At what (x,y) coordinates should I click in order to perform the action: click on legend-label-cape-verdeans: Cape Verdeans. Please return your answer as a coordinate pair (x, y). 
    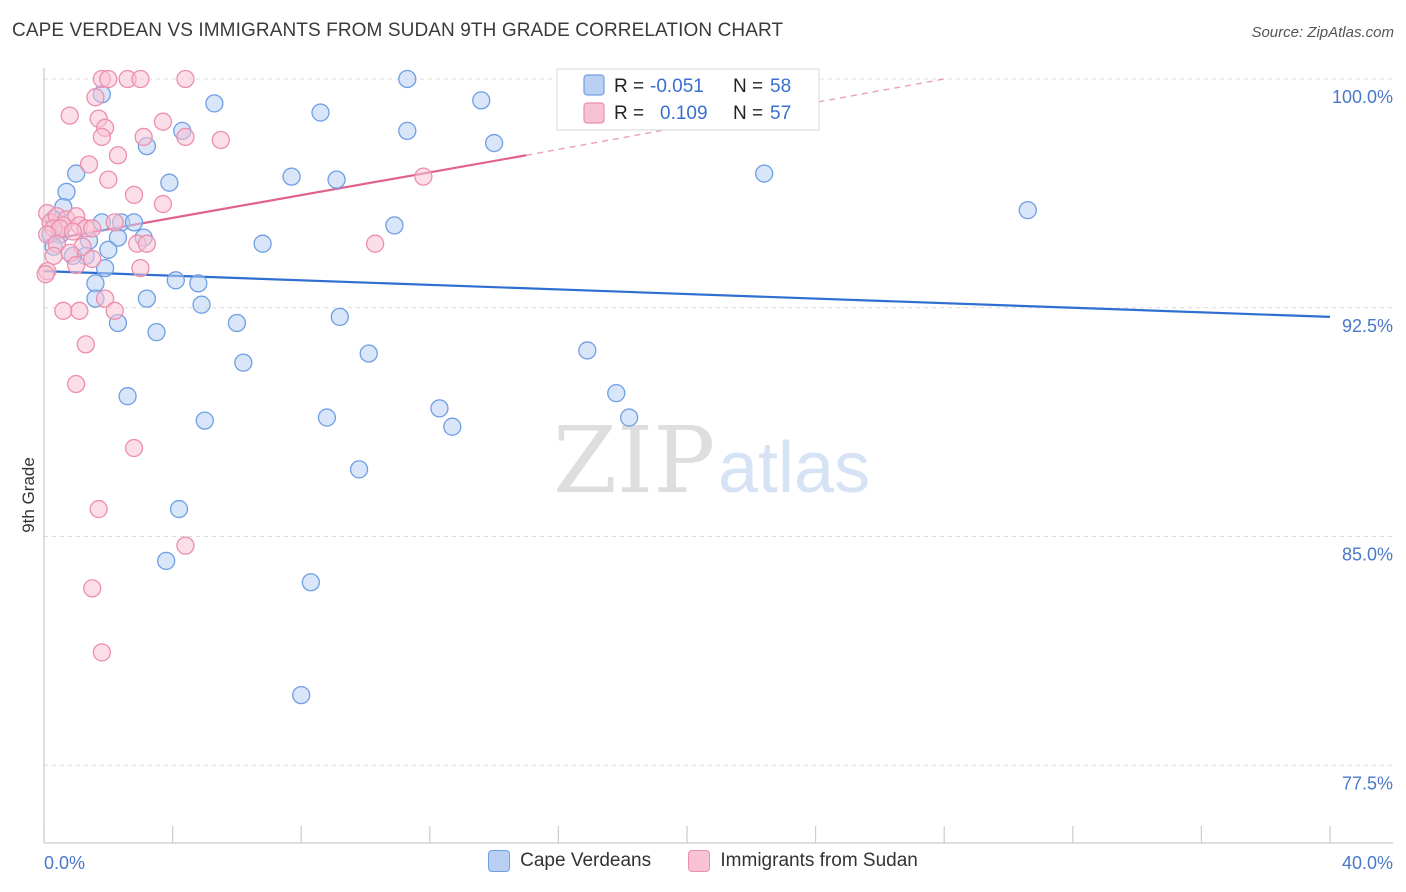
    Looking at the image, I should click on (586, 860).